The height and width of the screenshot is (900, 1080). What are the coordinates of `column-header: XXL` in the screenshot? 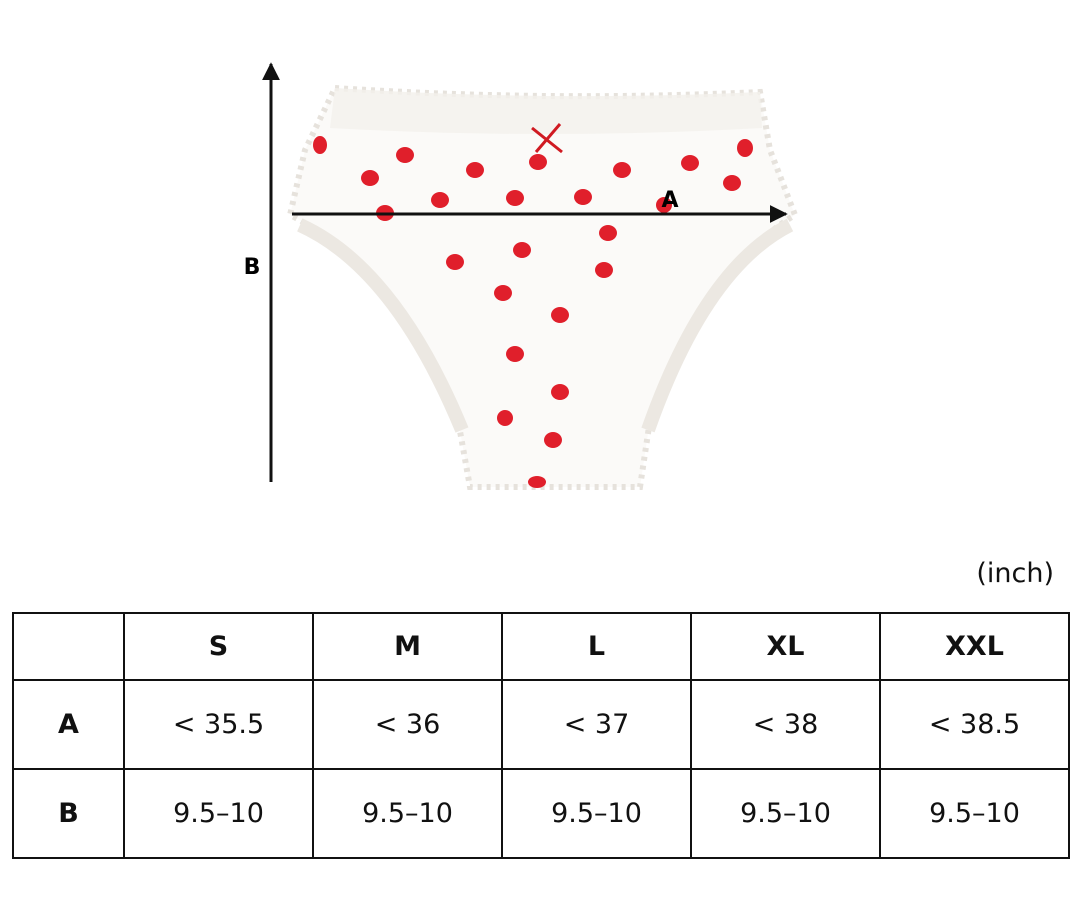 It's located at (974, 646).